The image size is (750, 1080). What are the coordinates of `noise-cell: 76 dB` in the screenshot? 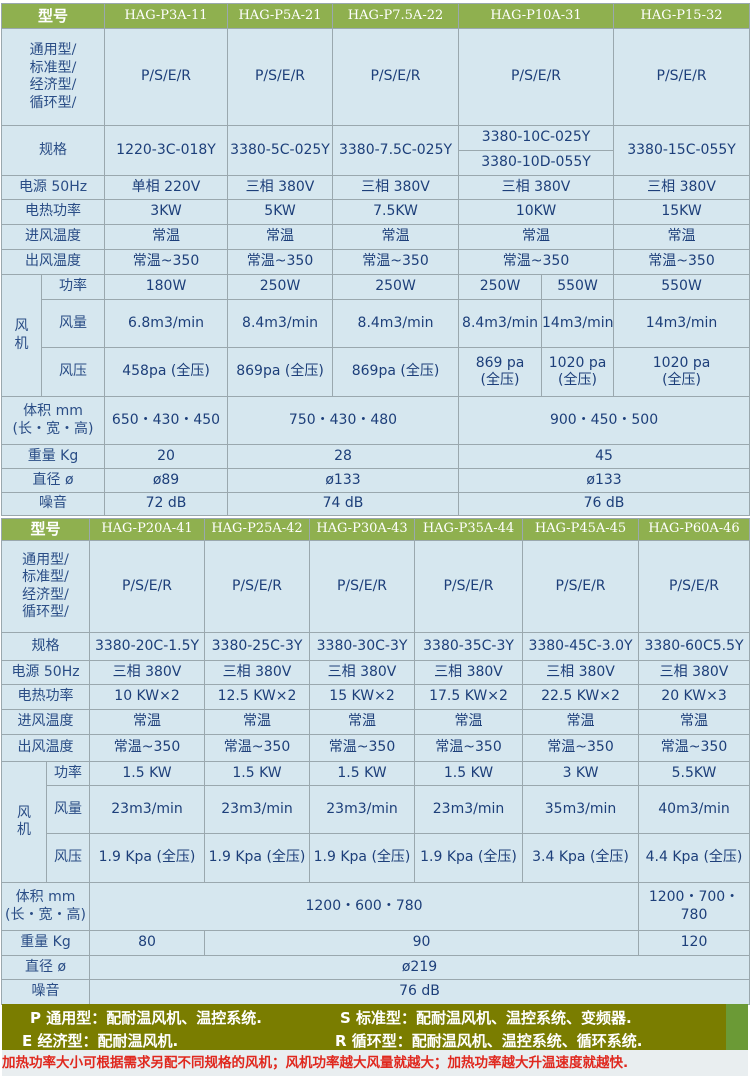 It's located at (604, 504).